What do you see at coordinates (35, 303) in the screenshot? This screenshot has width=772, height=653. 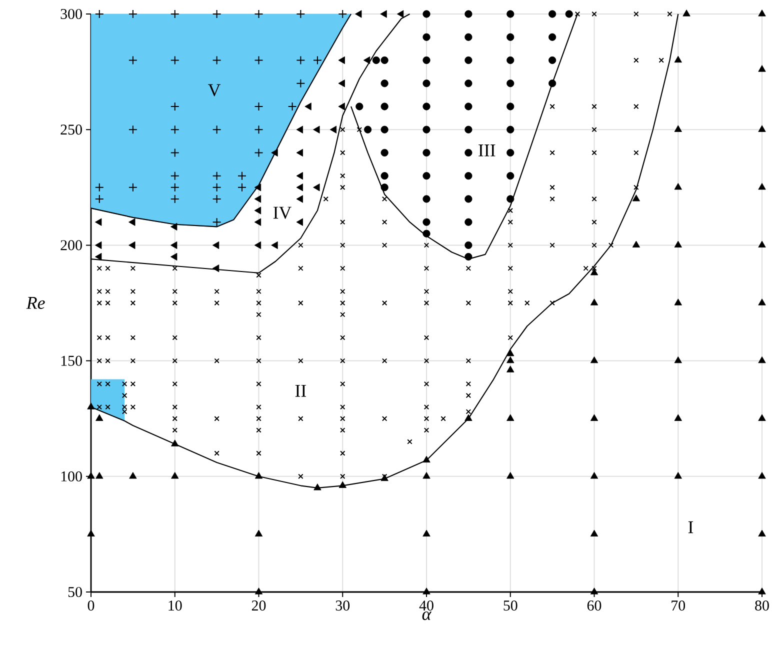 I see `y-axis-title: Re` at bounding box center [35, 303].